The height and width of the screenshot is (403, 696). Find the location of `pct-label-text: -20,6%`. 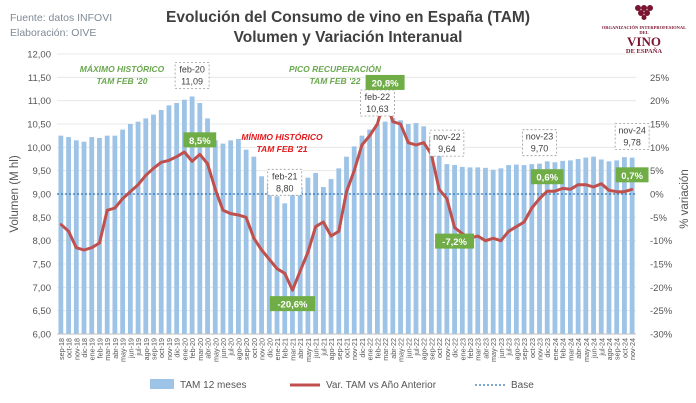

pct-label-text: -20,6% is located at coordinates (292, 305).